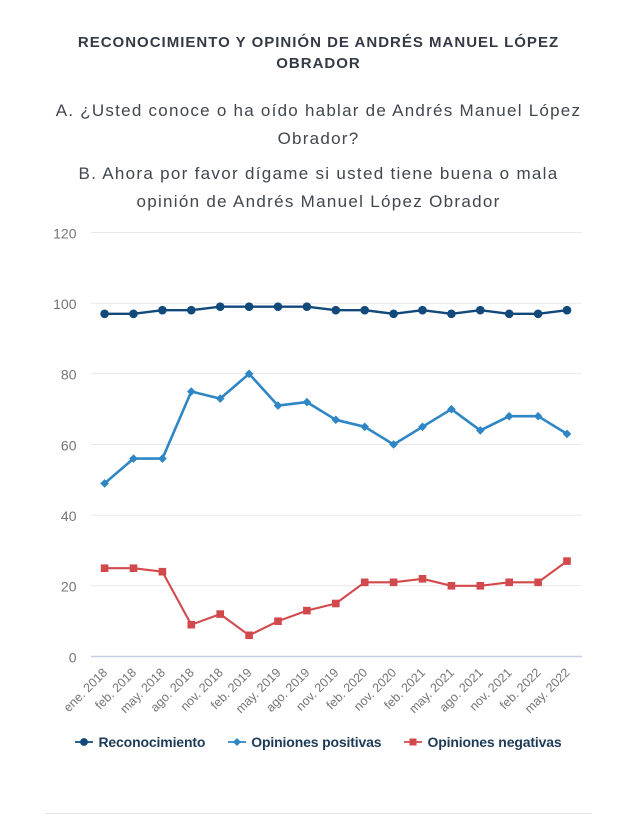 This screenshot has height=821, width=637. What do you see at coordinates (73, 657) in the screenshot?
I see `svg-text: 0` at bounding box center [73, 657].